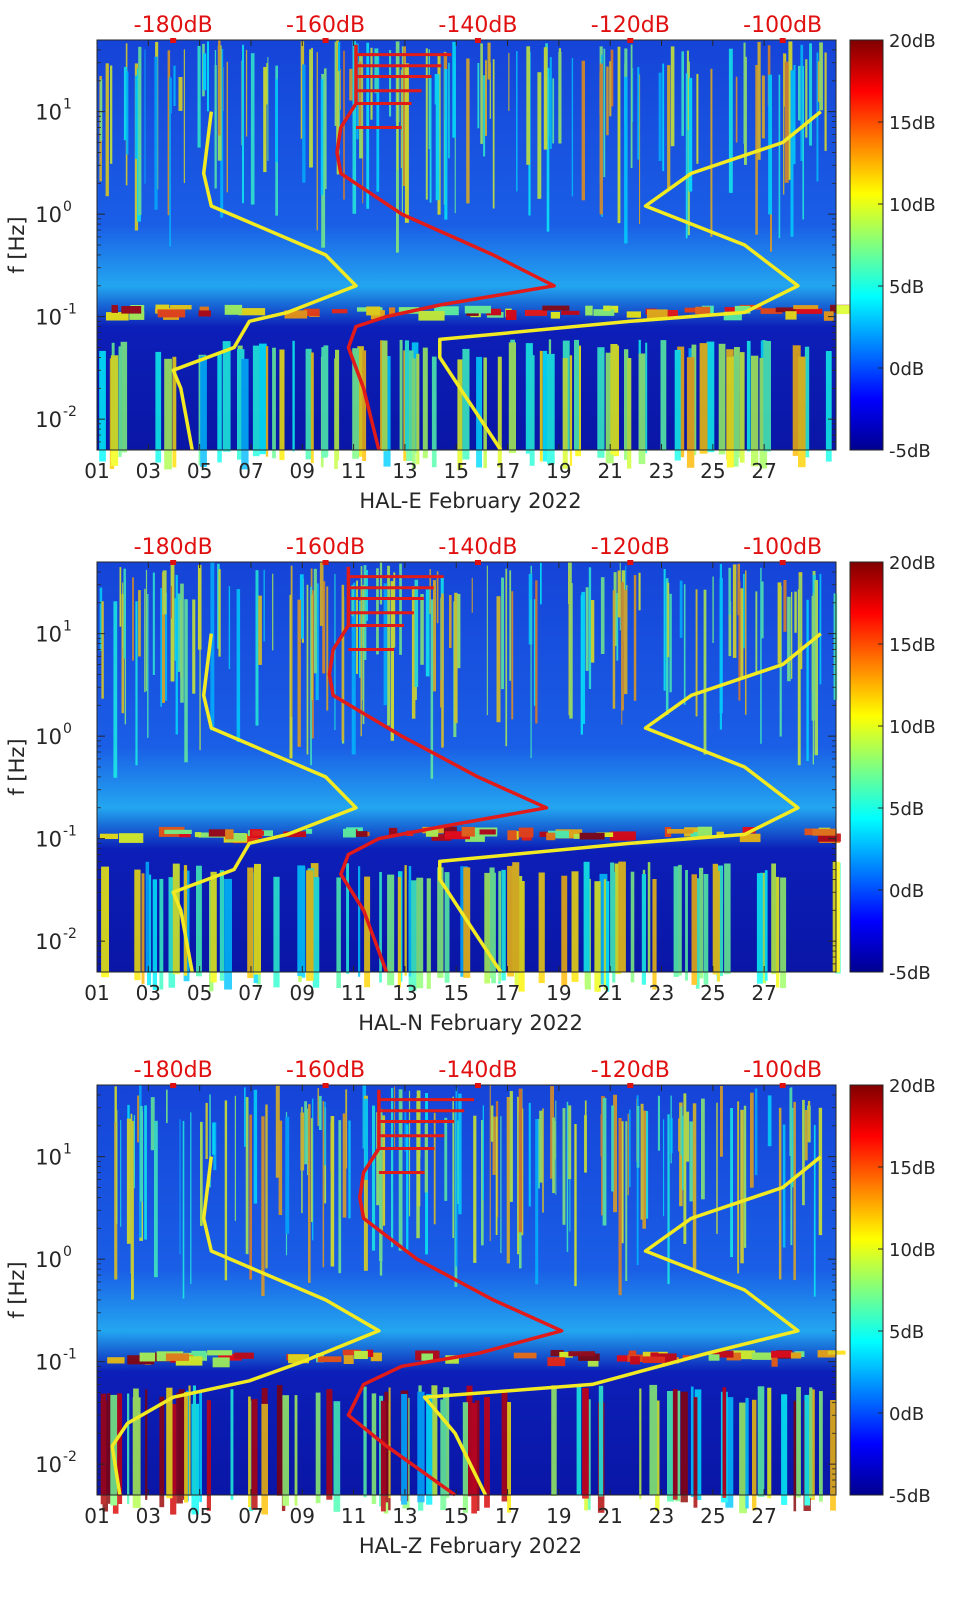  What do you see at coordinates (470, 1546) in the screenshot?
I see `x-axis-label: HAL-Z February 2022` at bounding box center [470, 1546].